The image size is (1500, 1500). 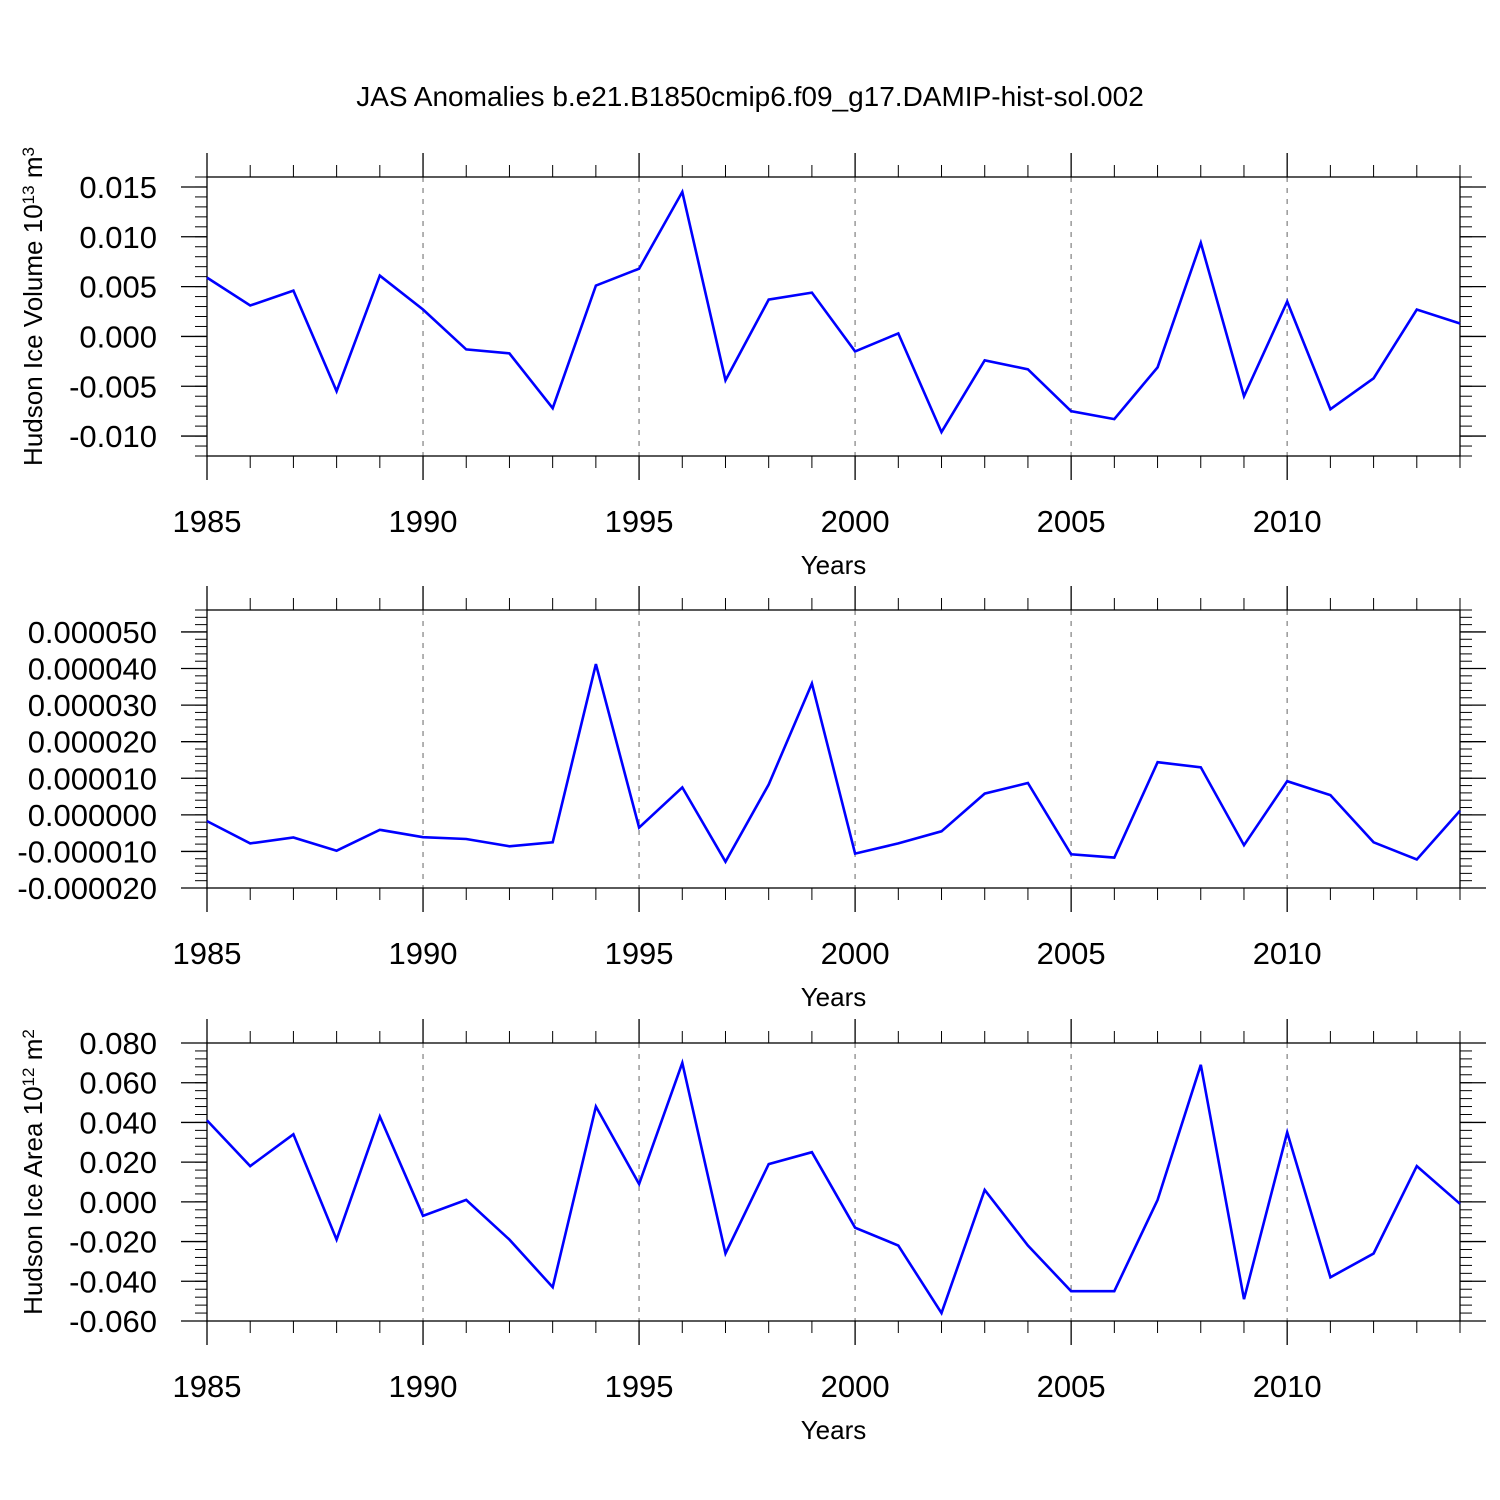 I want to click on y-tick-label: 0.060, so click(x=118, y=1083).